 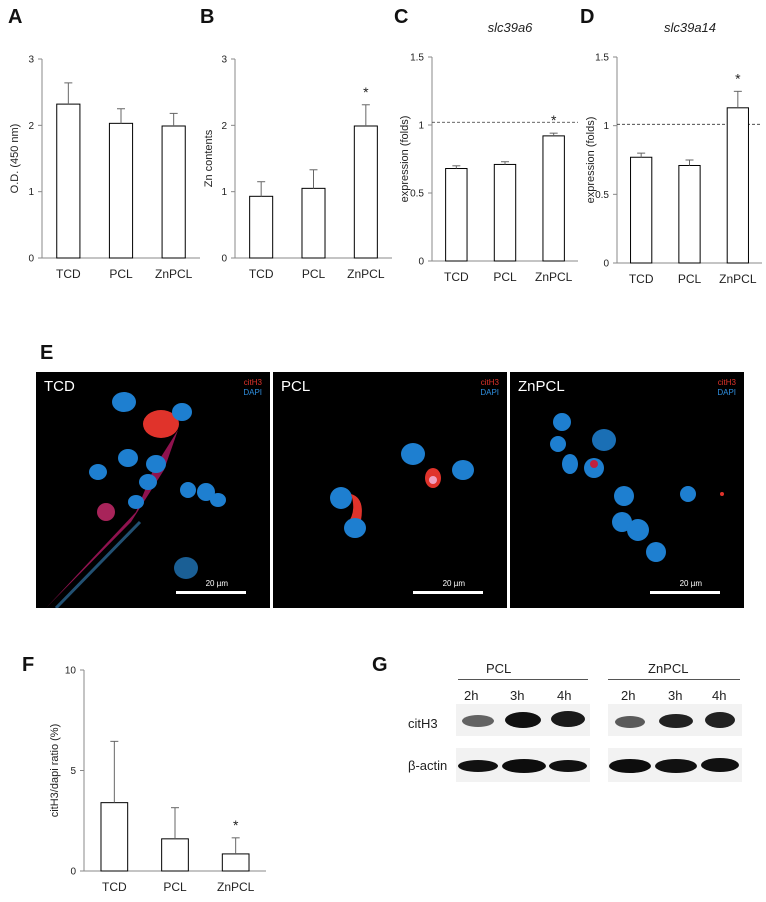 I want to click on micrograph-pcl-image, so click(x=402, y=490).